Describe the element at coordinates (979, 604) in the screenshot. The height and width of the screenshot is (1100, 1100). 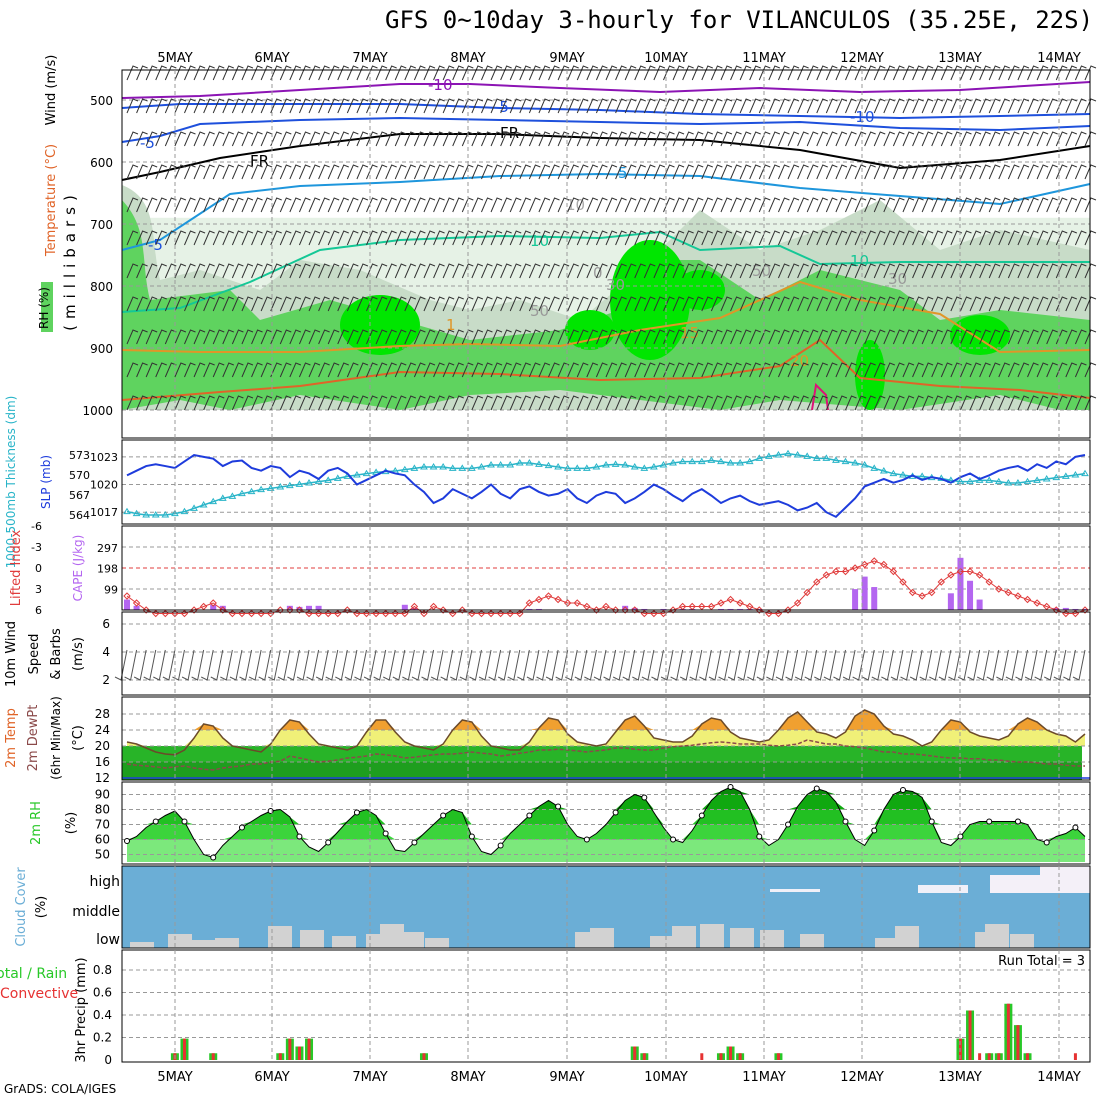
I see `cape-bar` at that location.